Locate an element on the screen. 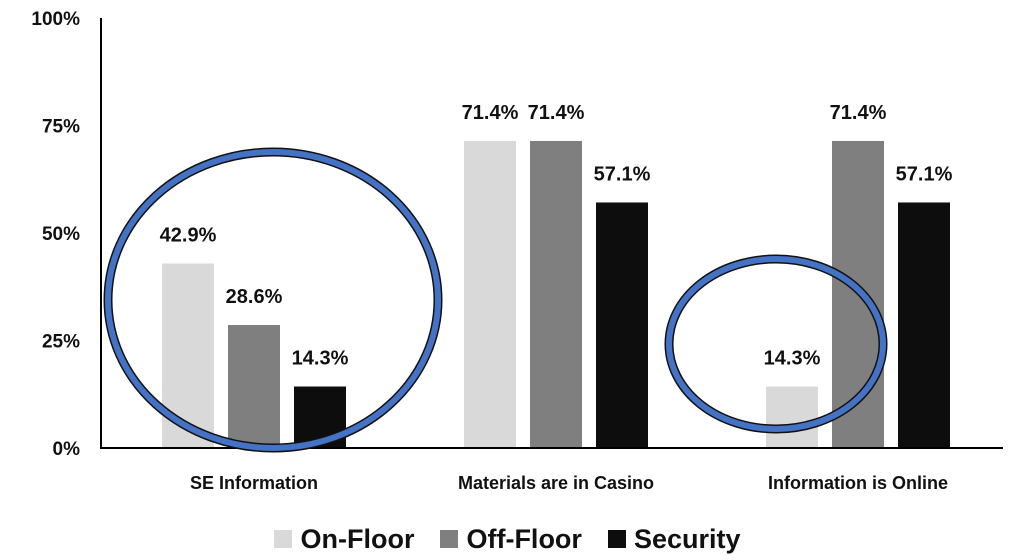 The height and width of the screenshot is (560, 1015). bar-off-floor-materials-are-in-casino is located at coordinates (556, 294).